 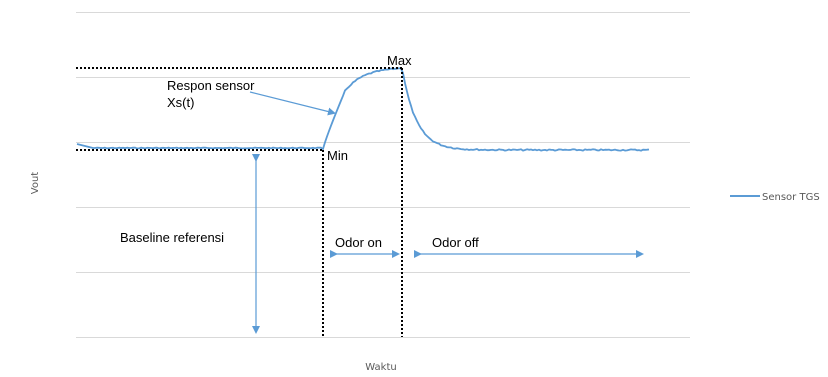 What do you see at coordinates (399, 60) in the screenshot?
I see `max-label: Max` at bounding box center [399, 60].